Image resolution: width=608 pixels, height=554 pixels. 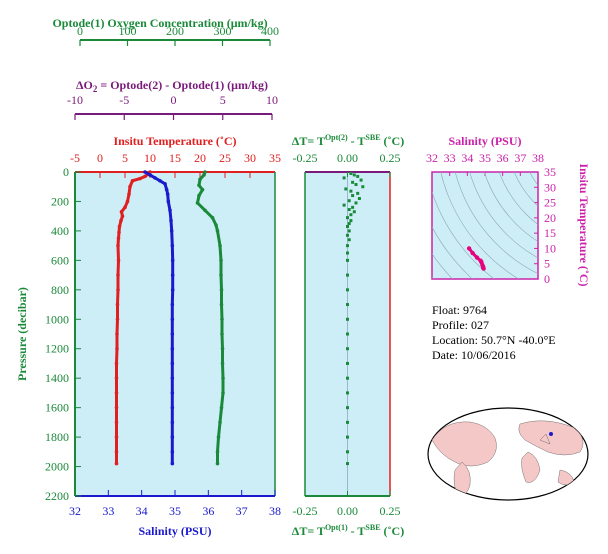 I want to click on sal-temp-x-tick-label: 37, so click(x=520, y=158).